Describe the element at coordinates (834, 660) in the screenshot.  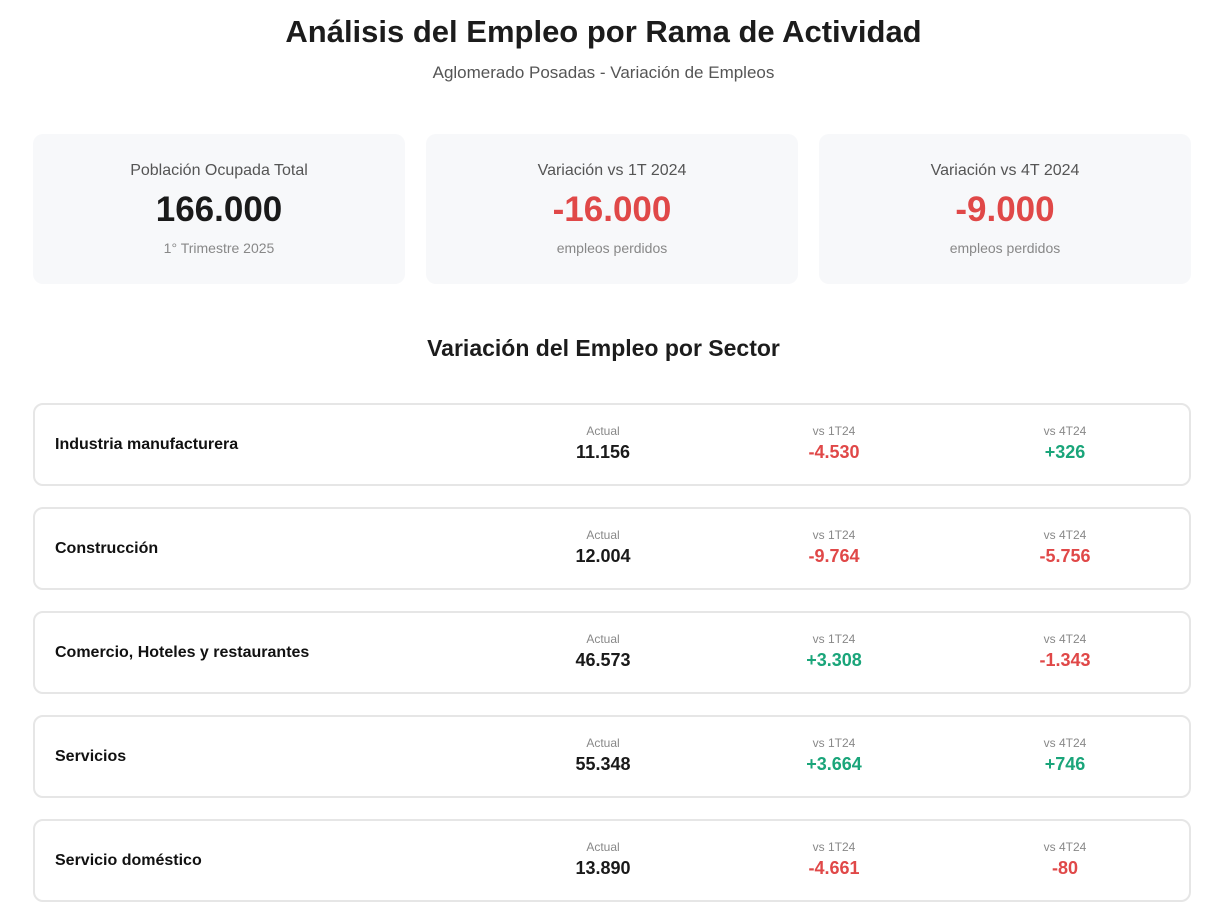
I see `vs-1t24-value: +3.308` at that location.